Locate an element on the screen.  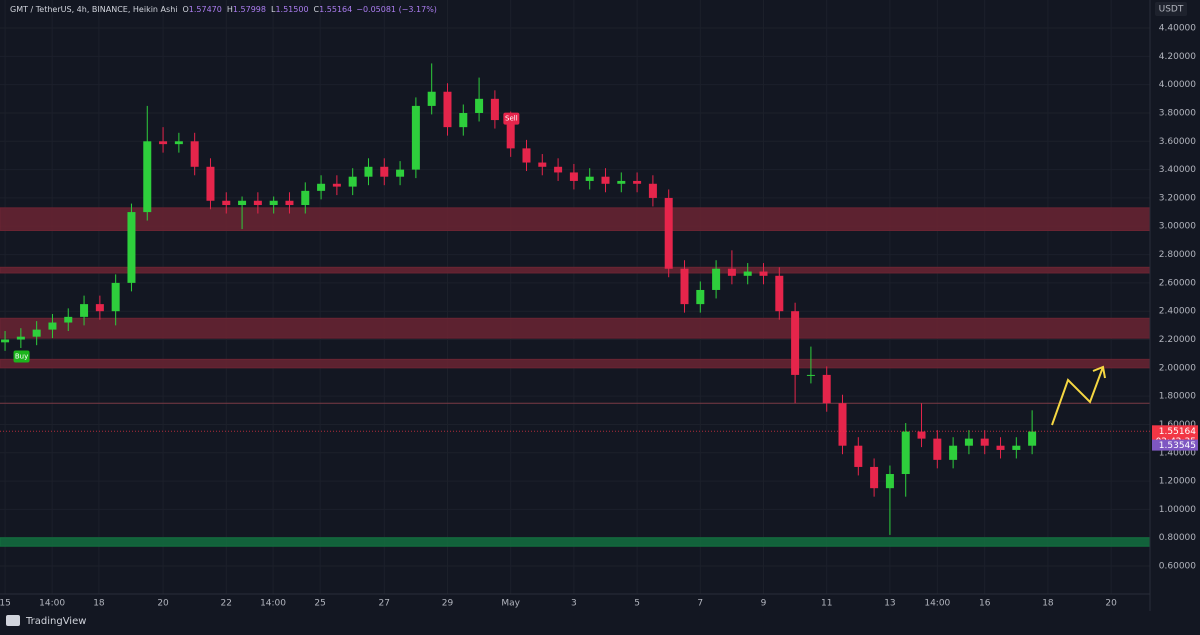
header-part: 1.57998 is located at coordinates (249, 9).